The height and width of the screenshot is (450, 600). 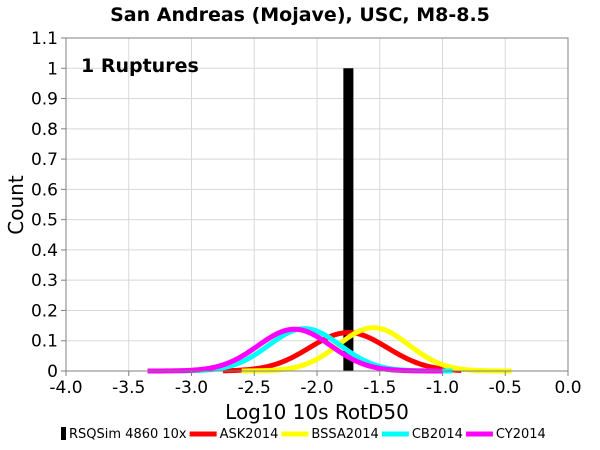 I want to click on y-tick-label: 0.2, so click(x=44, y=311).